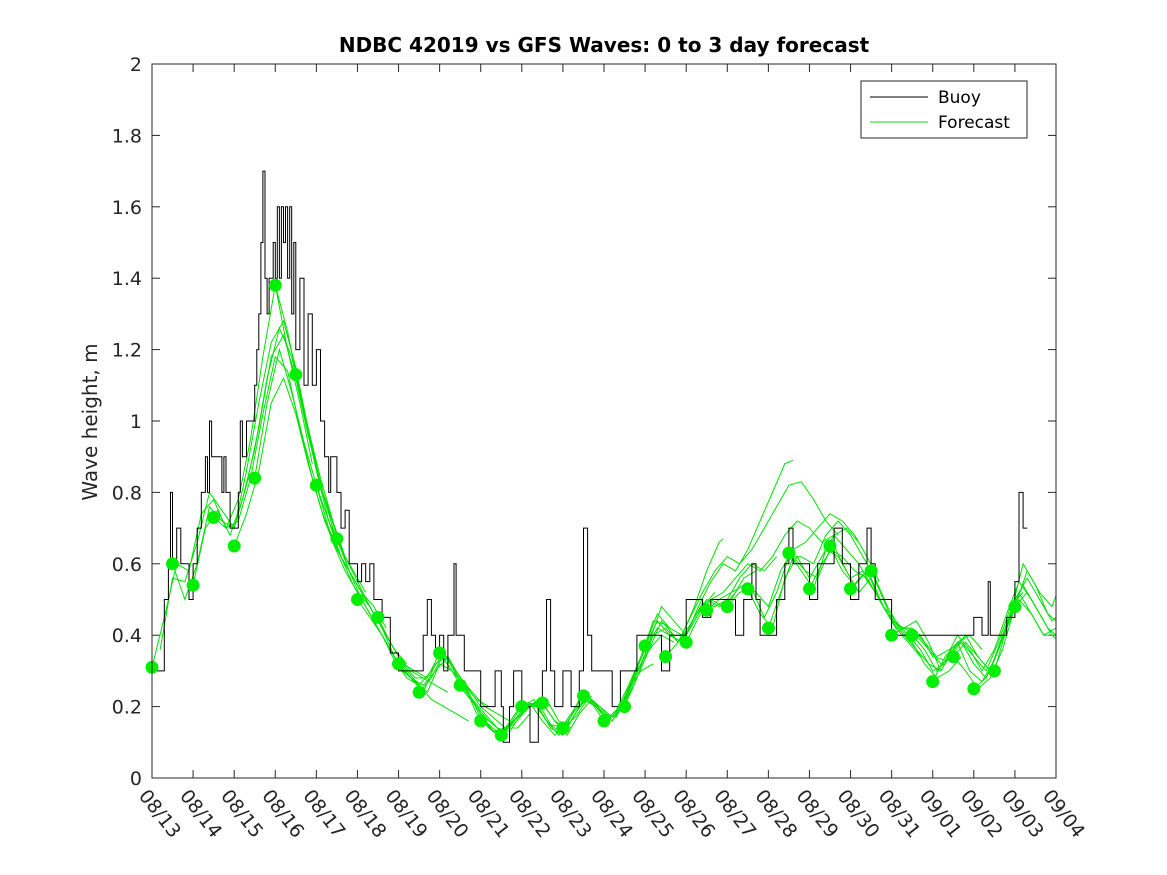 This screenshot has width=1167, height=875. I want to click on y-tick-label: 1.8, so click(127, 136).